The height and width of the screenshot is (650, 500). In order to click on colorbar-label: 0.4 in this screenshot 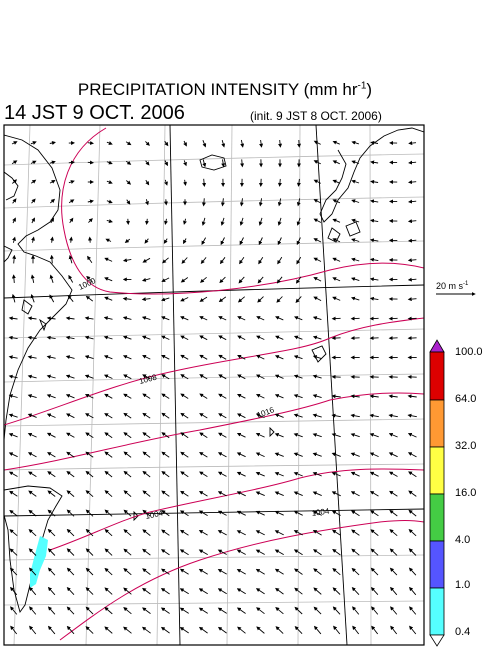, I will do `click(463, 632)`.